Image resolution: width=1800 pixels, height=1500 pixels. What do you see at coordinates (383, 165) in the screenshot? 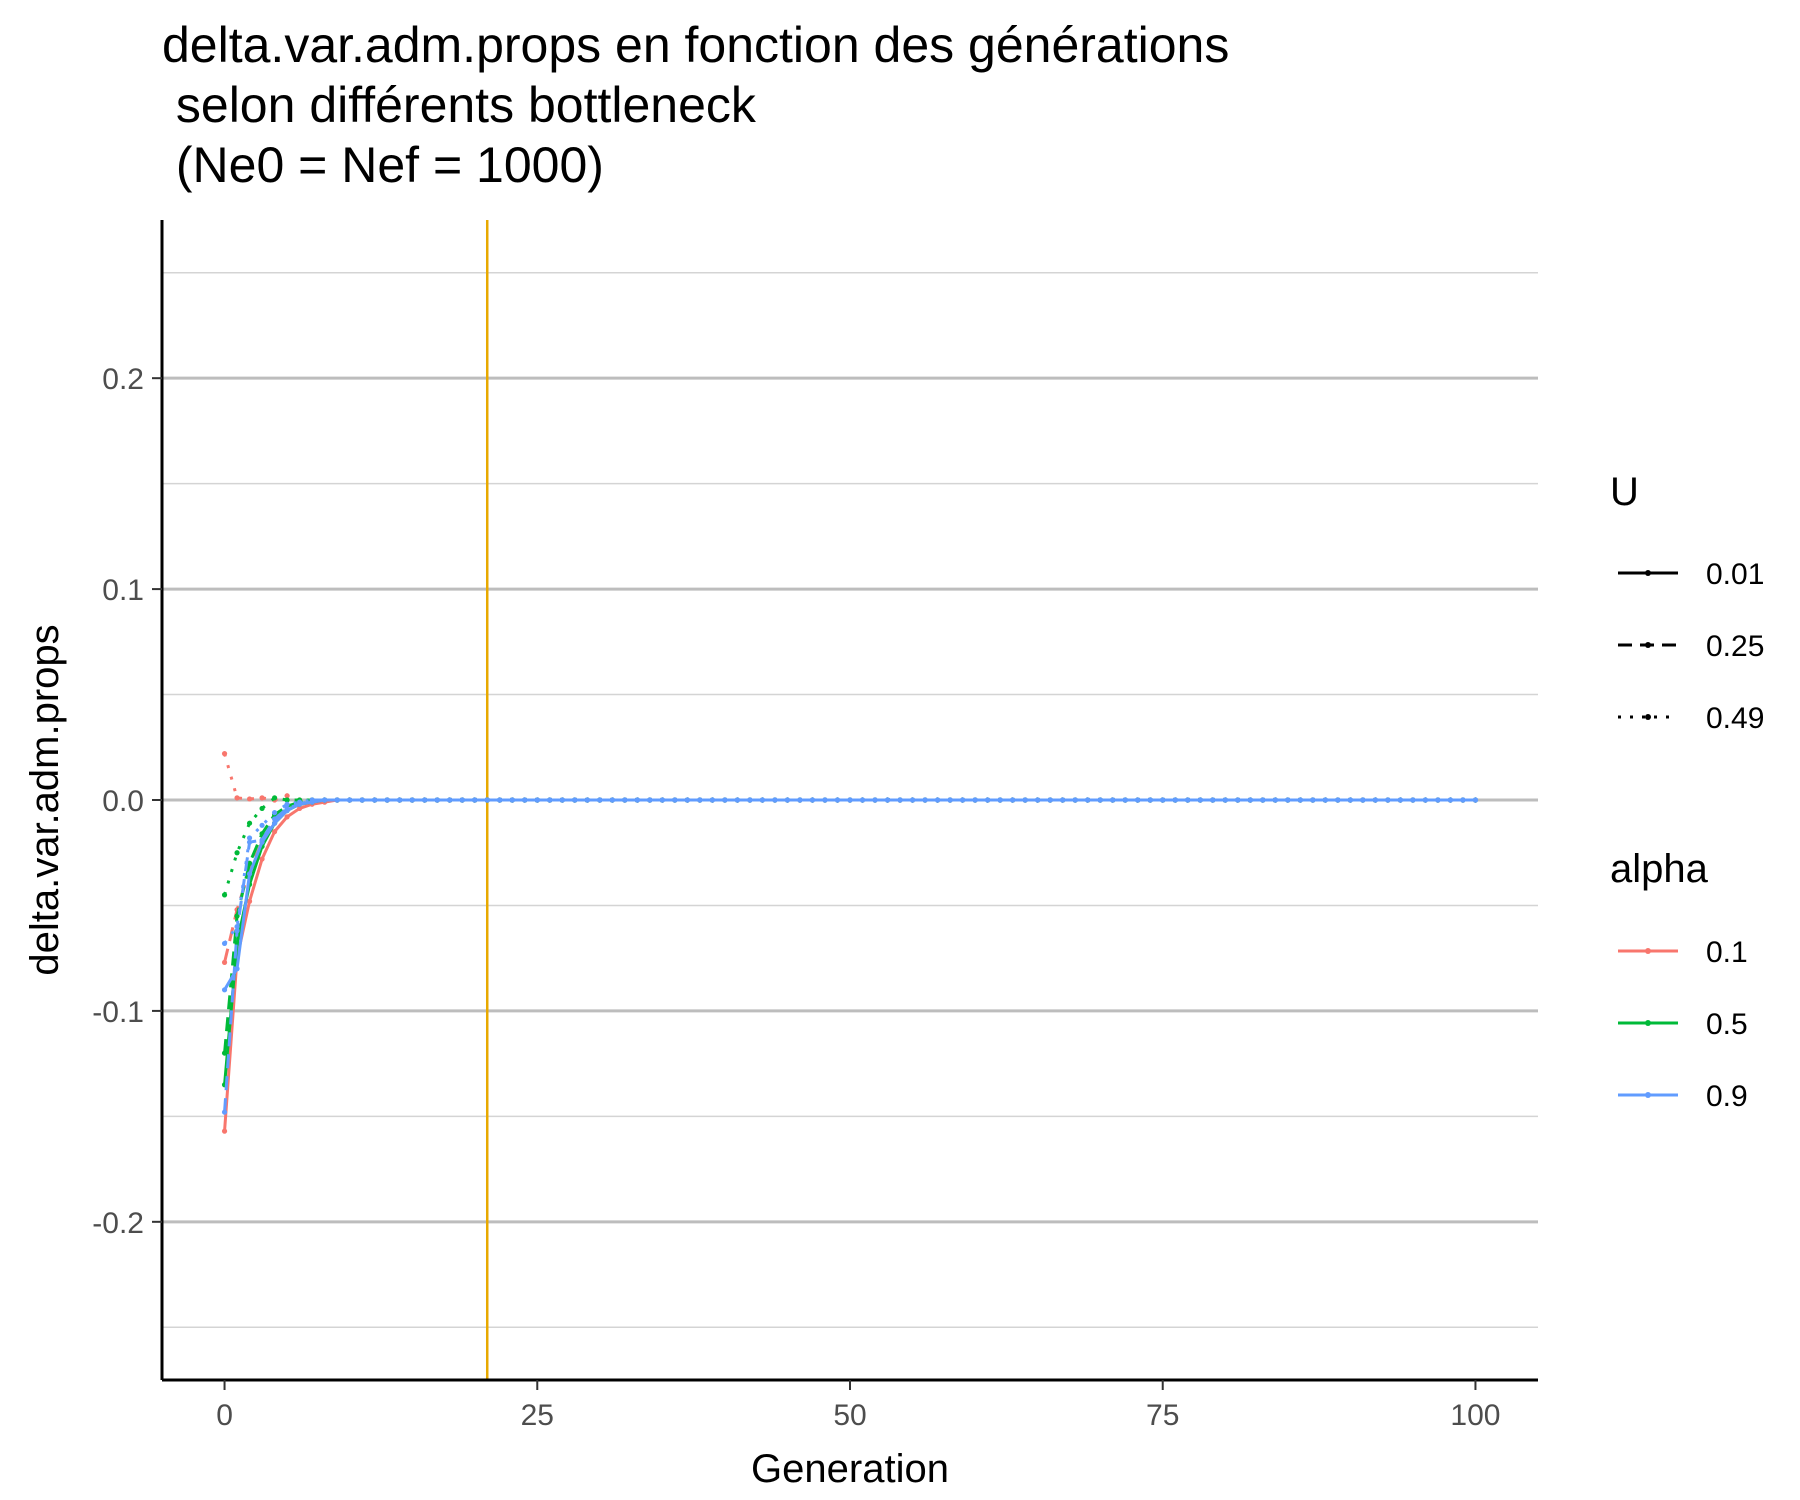
I see `title-line-3: (Ne0 = Nef = 1000)` at bounding box center [383, 165].